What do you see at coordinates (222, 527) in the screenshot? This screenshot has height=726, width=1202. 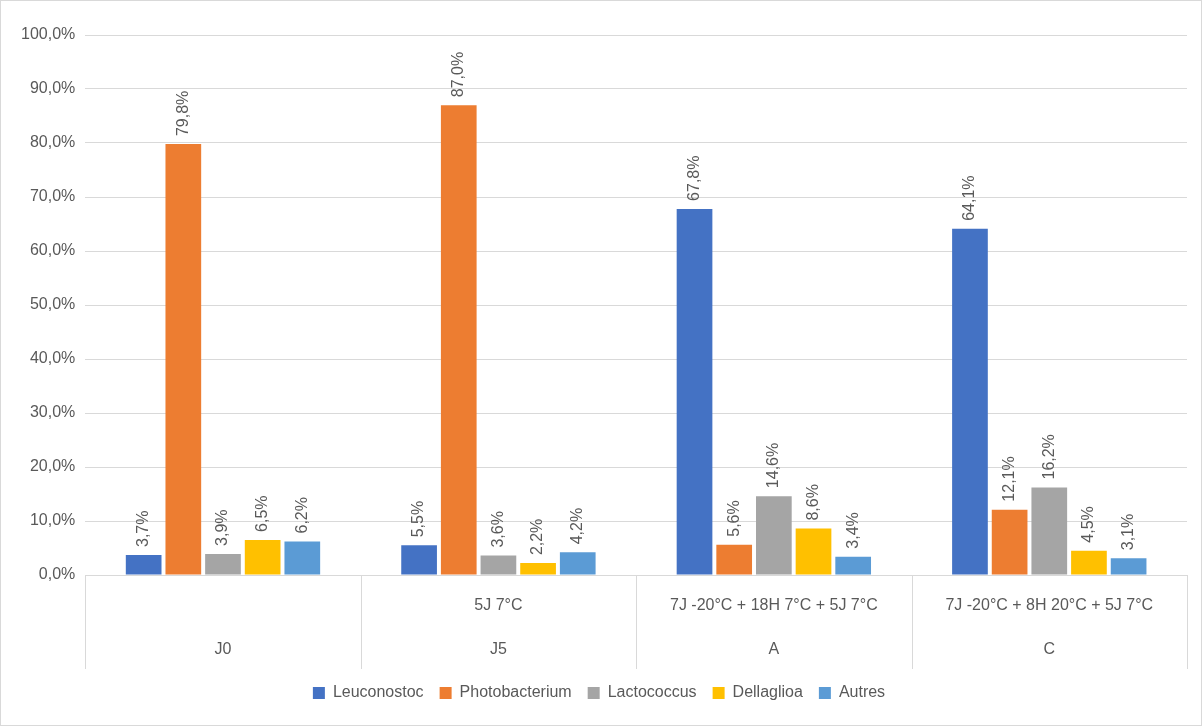 I see `data-label: 3,9%` at bounding box center [222, 527].